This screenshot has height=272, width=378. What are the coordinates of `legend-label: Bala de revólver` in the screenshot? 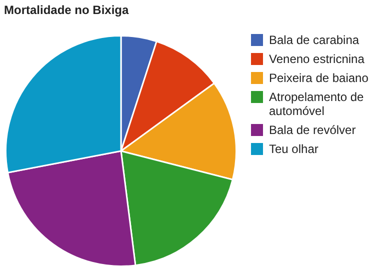 It's located at (312, 130).